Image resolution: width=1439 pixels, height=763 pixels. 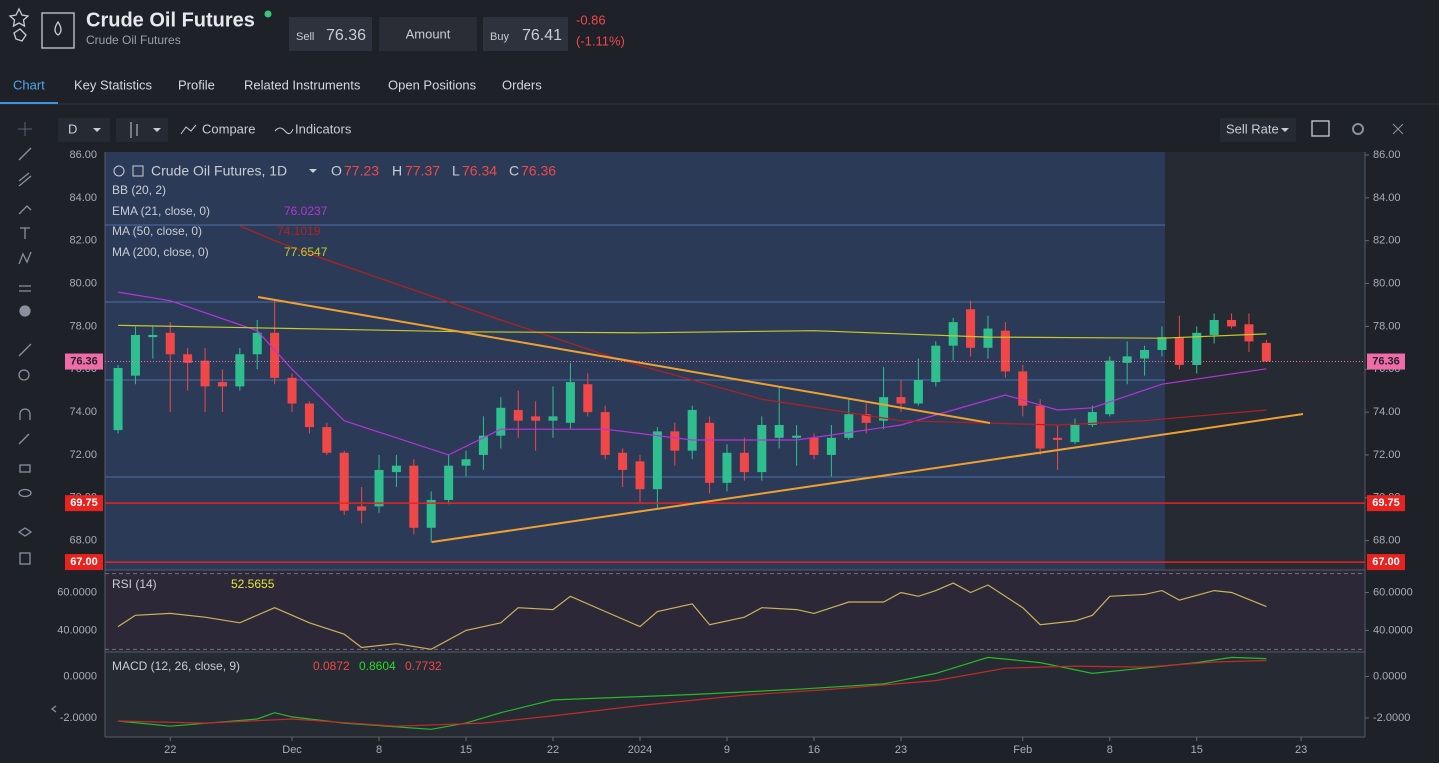 I want to click on indicator-line, so click(x=692, y=331).